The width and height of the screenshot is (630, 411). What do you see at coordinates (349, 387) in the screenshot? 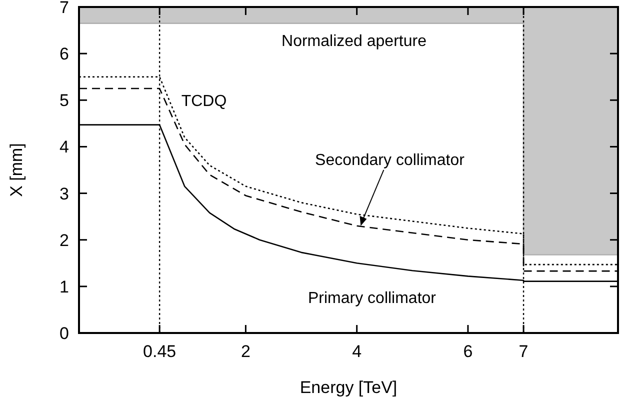
I see `x-axis-title: Energy [TeV]` at bounding box center [349, 387].